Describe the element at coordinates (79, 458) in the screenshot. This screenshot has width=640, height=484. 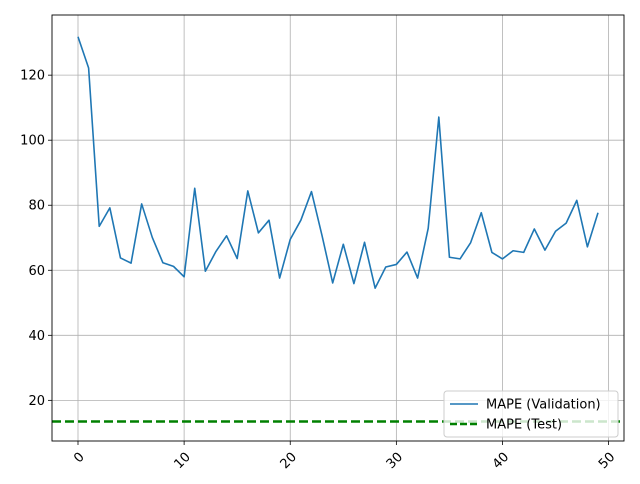
I see `x-tick-label: 0` at that location.